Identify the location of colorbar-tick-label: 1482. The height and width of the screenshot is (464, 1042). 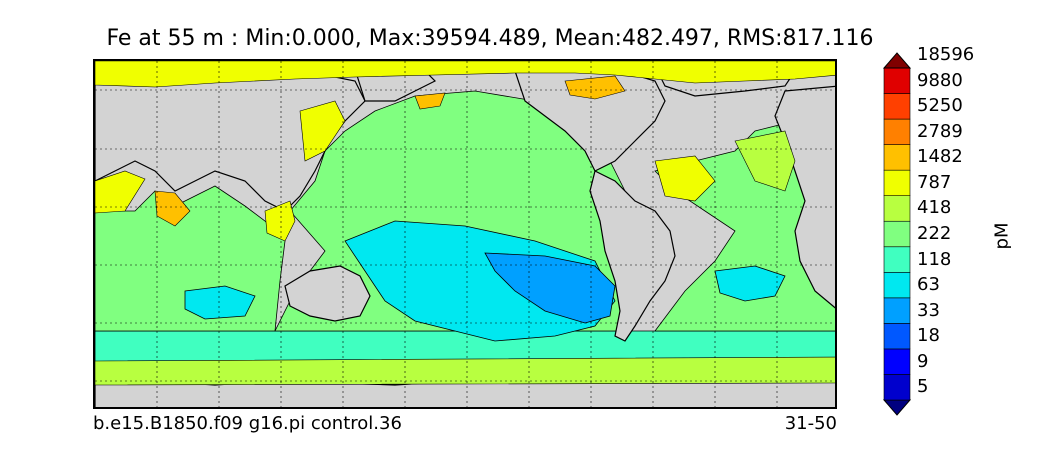
(940, 157).